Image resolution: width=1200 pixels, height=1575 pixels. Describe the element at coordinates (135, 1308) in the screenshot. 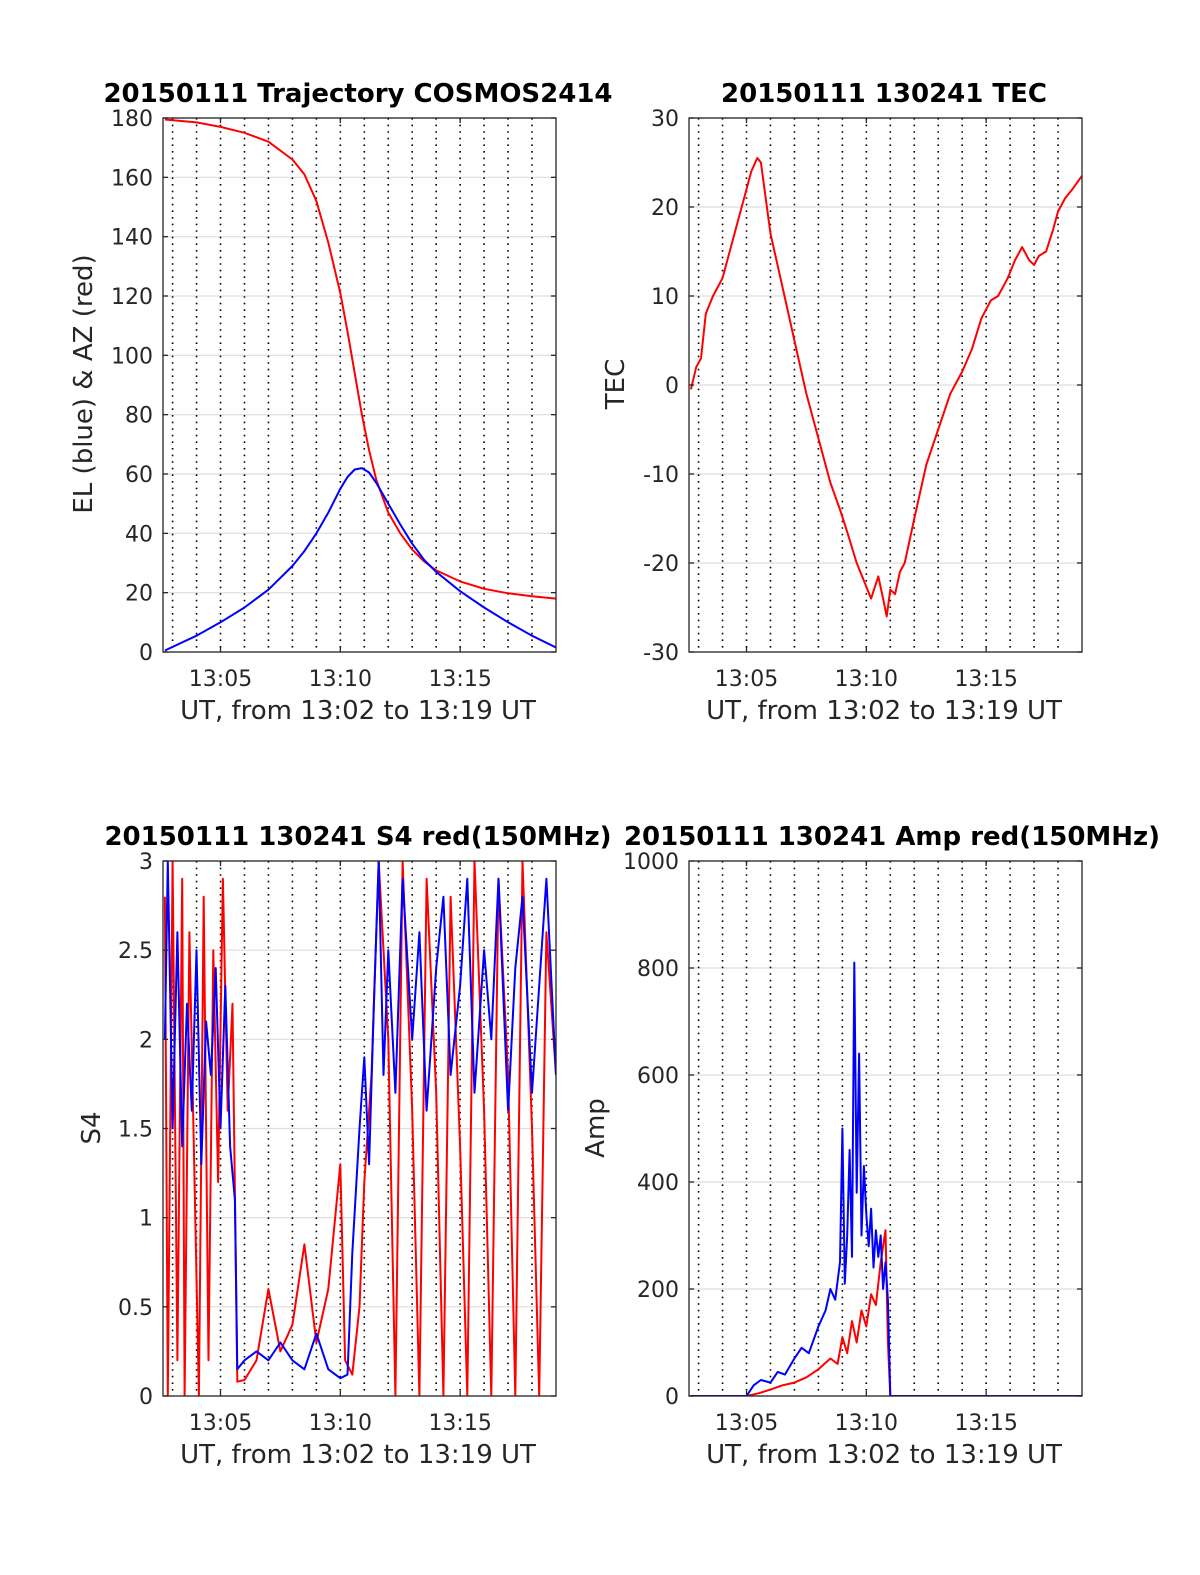

I see `s4-ytick-label: 0.5` at that location.